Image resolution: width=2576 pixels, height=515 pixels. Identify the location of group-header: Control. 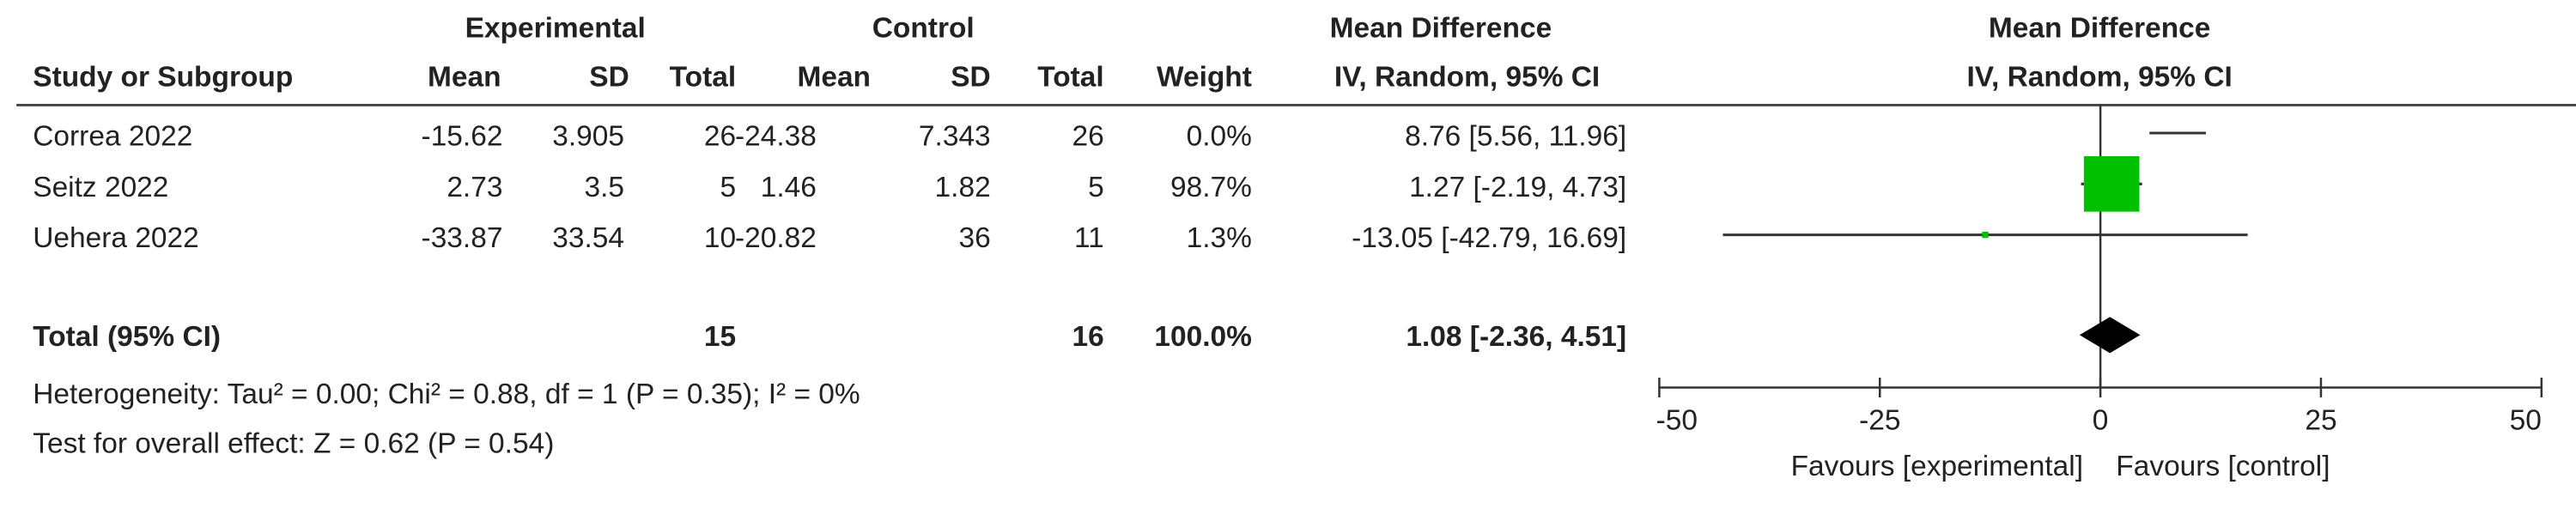
(924, 28).